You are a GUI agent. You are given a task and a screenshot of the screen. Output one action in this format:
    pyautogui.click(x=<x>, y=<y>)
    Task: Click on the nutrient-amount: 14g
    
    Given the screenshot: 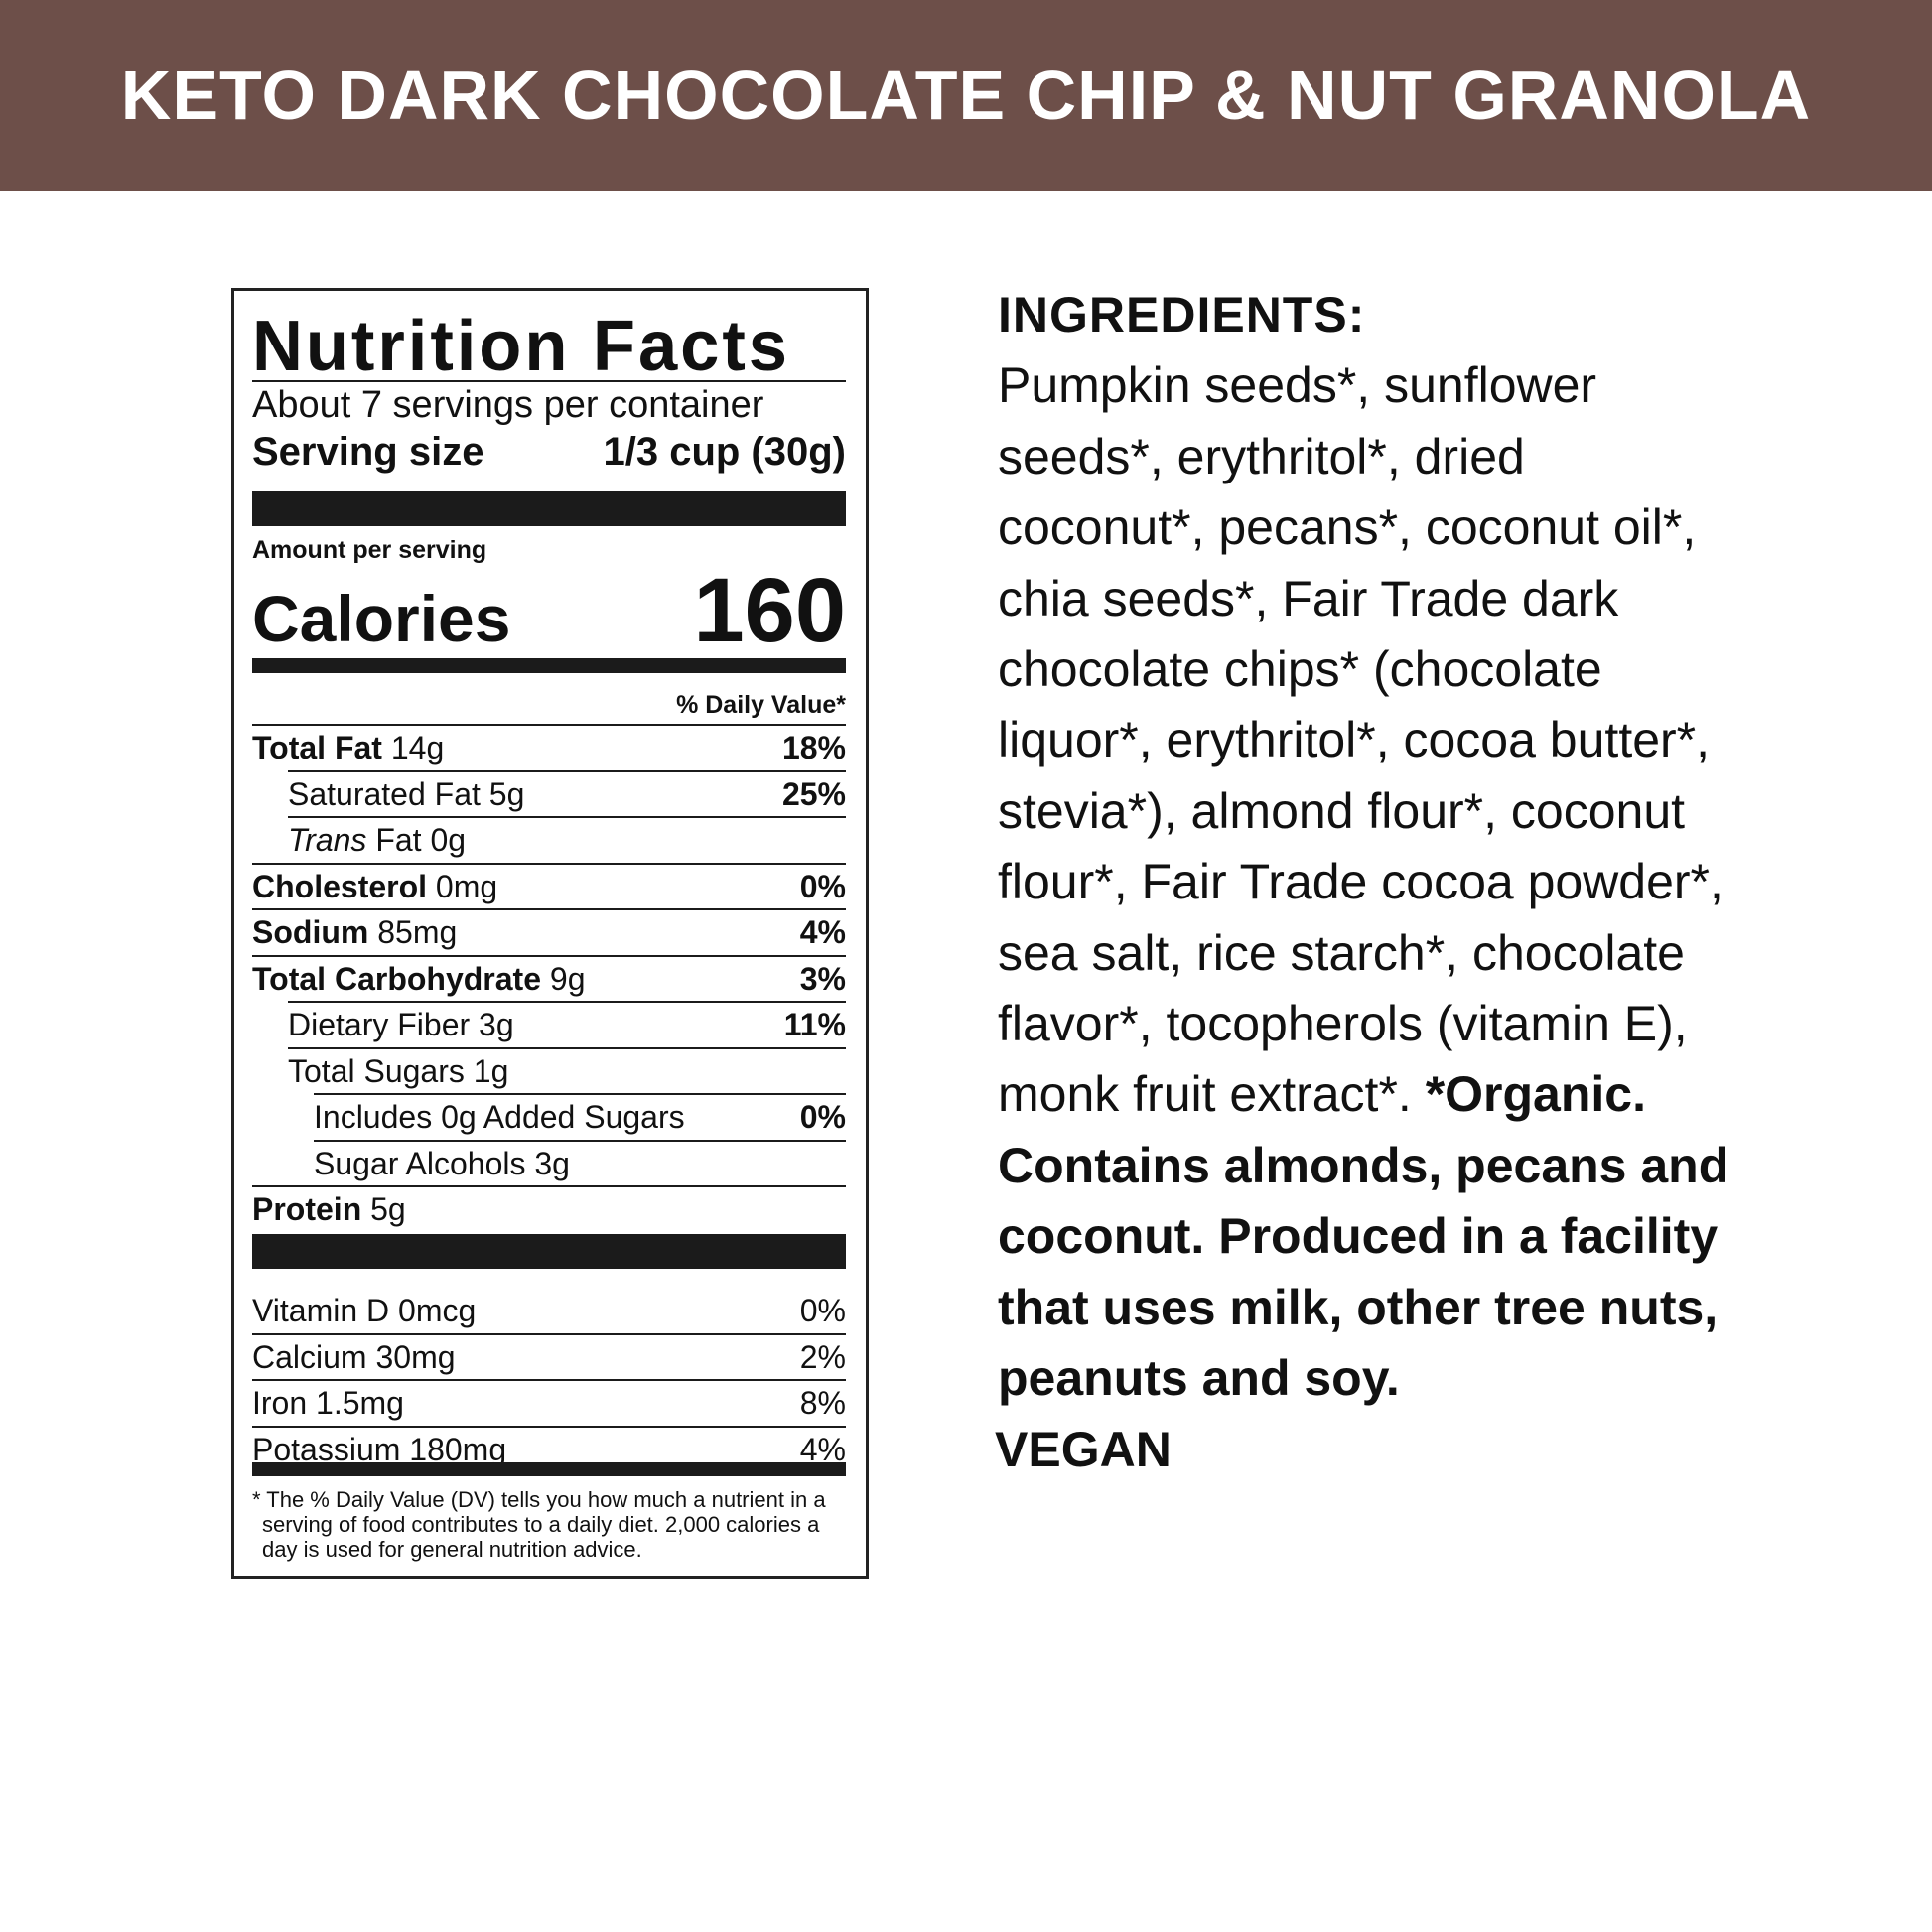 What is the action you would take?
    pyautogui.click(x=418, y=748)
    